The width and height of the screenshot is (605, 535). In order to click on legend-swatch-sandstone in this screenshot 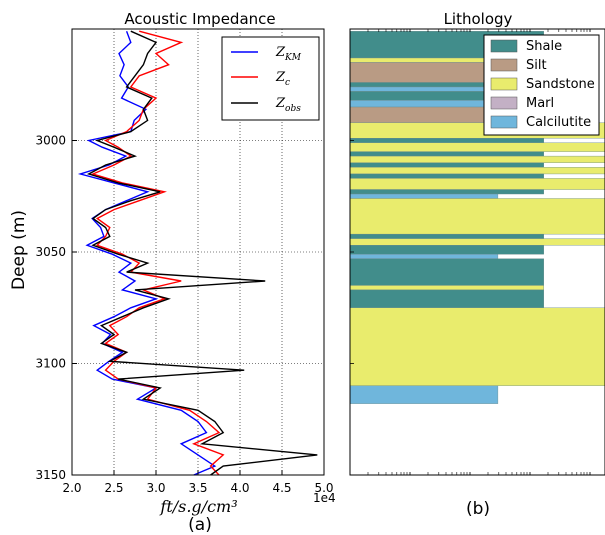, I will do `click(504, 84)`.